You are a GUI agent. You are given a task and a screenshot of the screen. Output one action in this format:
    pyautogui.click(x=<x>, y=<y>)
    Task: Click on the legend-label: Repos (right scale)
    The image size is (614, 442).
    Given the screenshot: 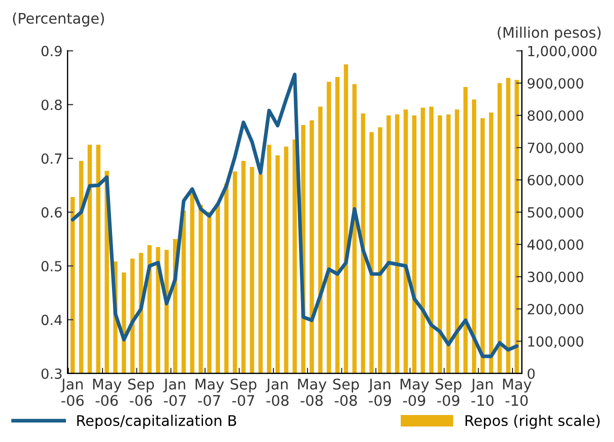 What is the action you would take?
    pyautogui.click(x=533, y=421)
    